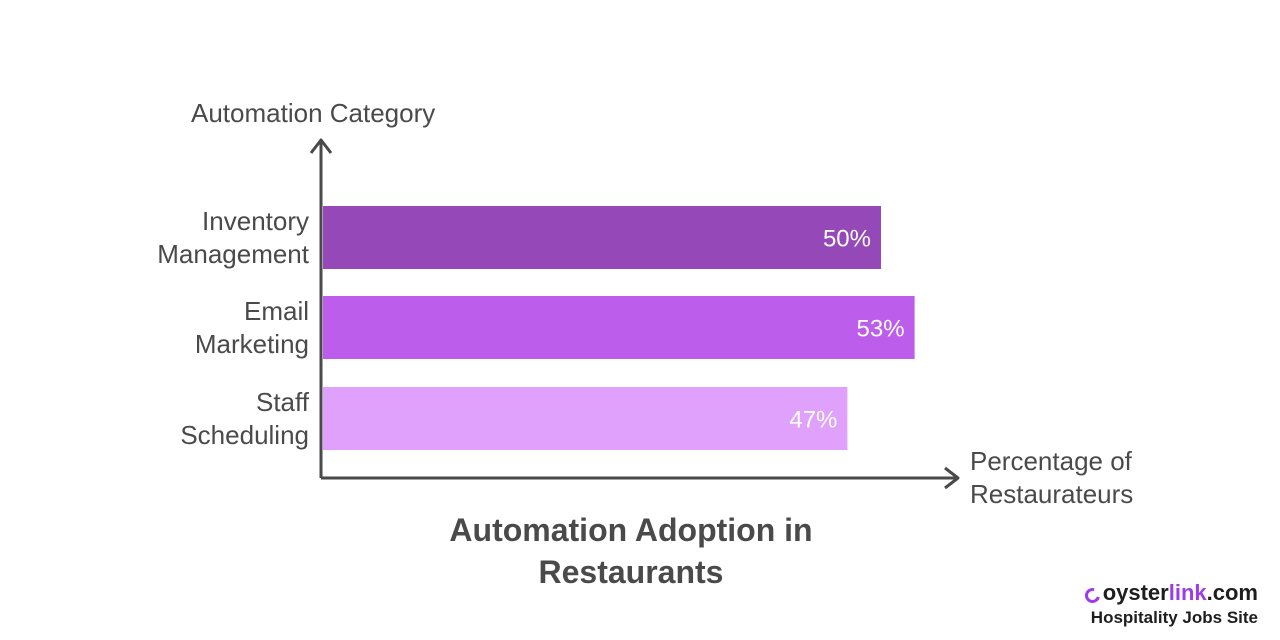 The height and width of the screenshot is (640, 1280). I want to click on oyster-icon, so click(1092, 593).